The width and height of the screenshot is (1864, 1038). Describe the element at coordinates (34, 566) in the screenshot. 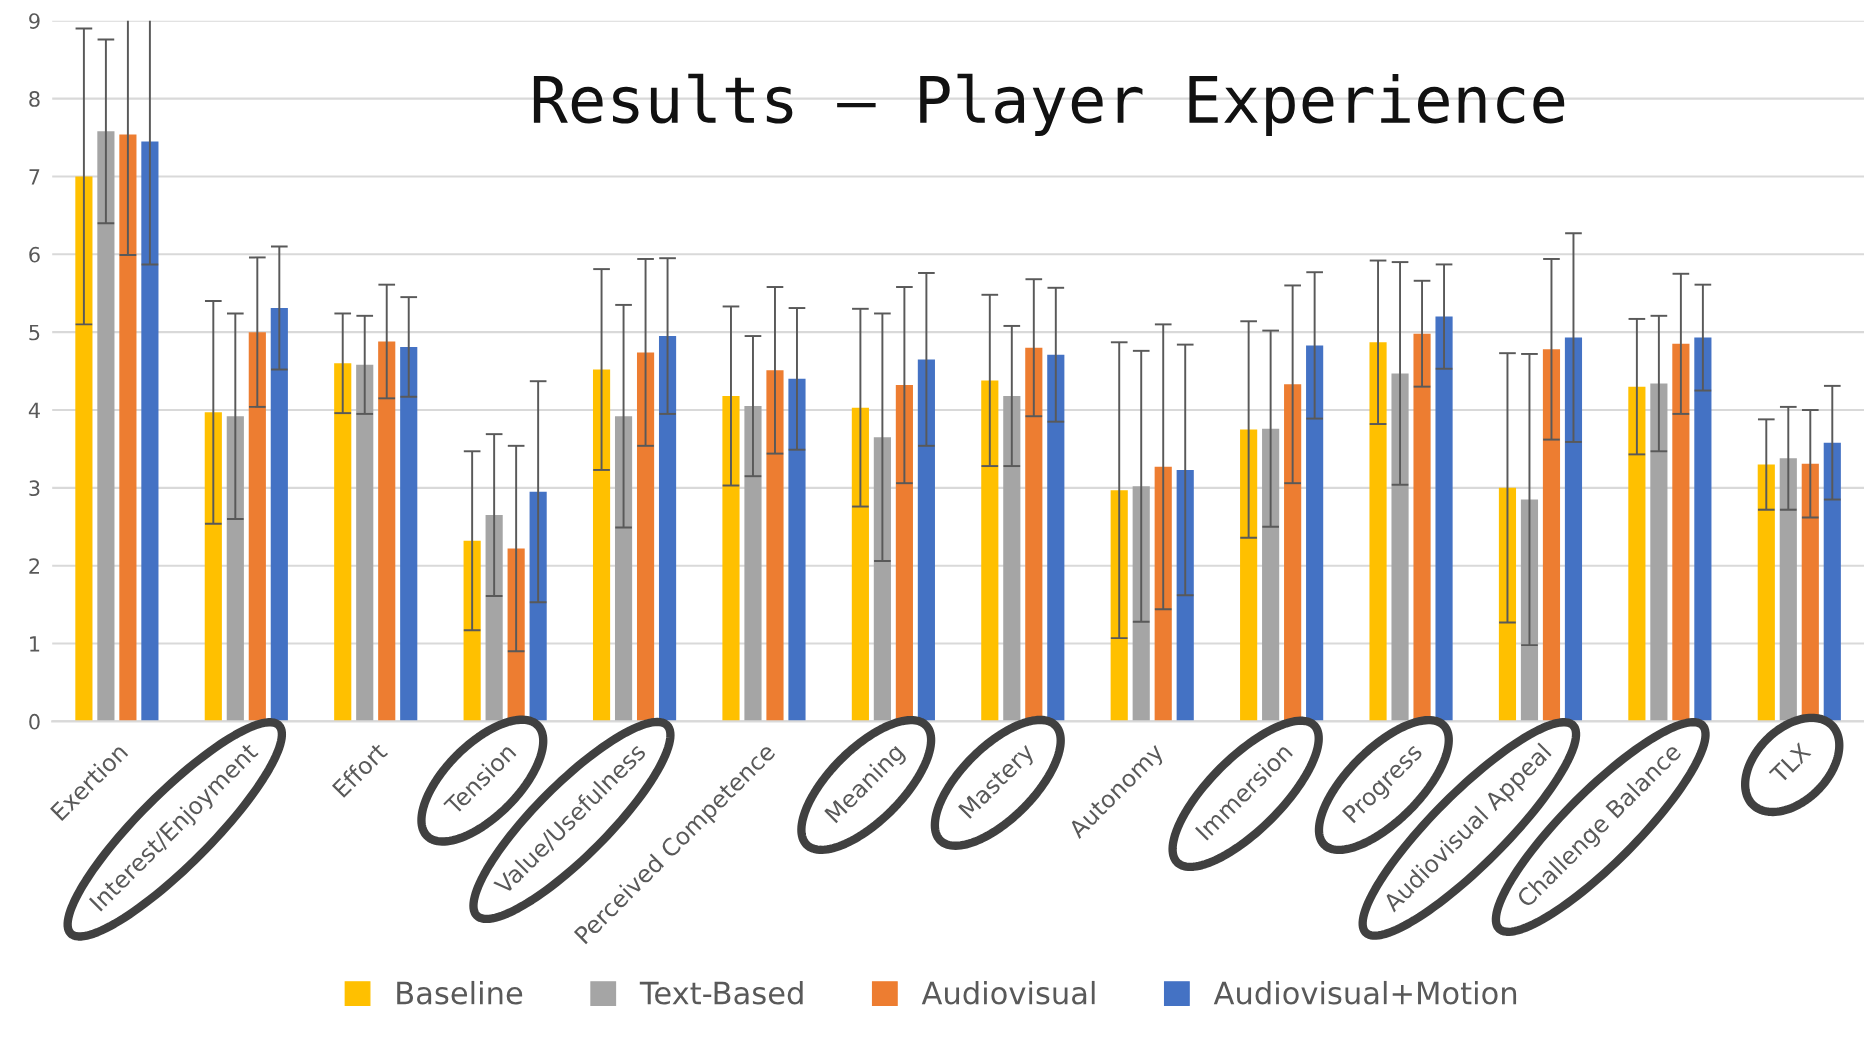

I see `y-tick-label: 2` at that location.